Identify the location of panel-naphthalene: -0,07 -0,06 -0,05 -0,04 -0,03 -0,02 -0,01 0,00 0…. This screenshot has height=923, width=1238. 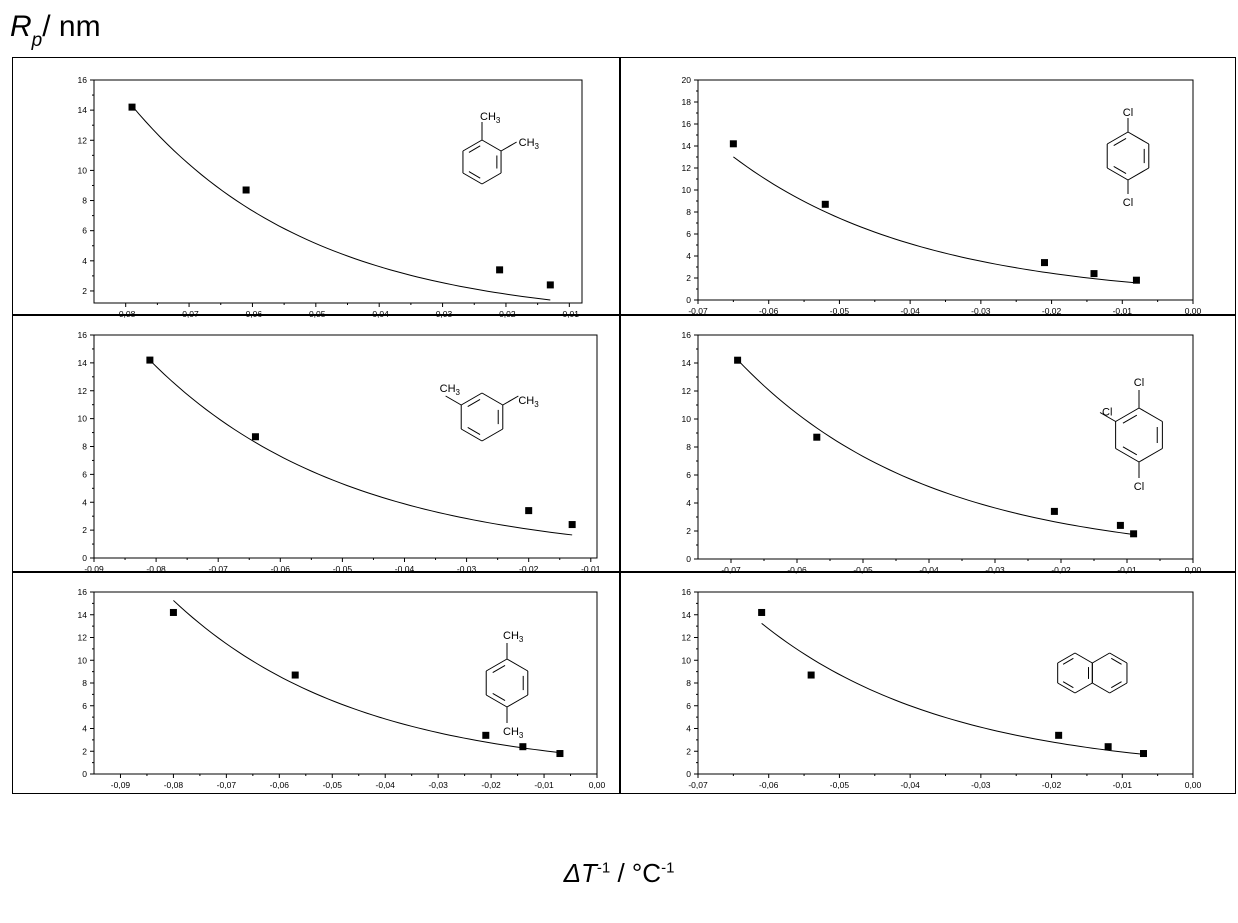
(942, 688).